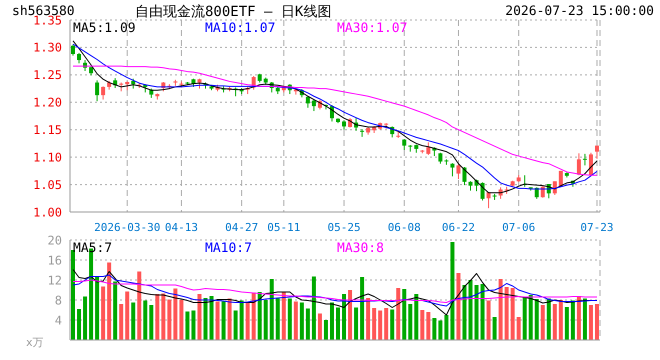 The width and height of the screenshot is (660, 360). I want to click on text: MA10:1.07, so click(240, 28).